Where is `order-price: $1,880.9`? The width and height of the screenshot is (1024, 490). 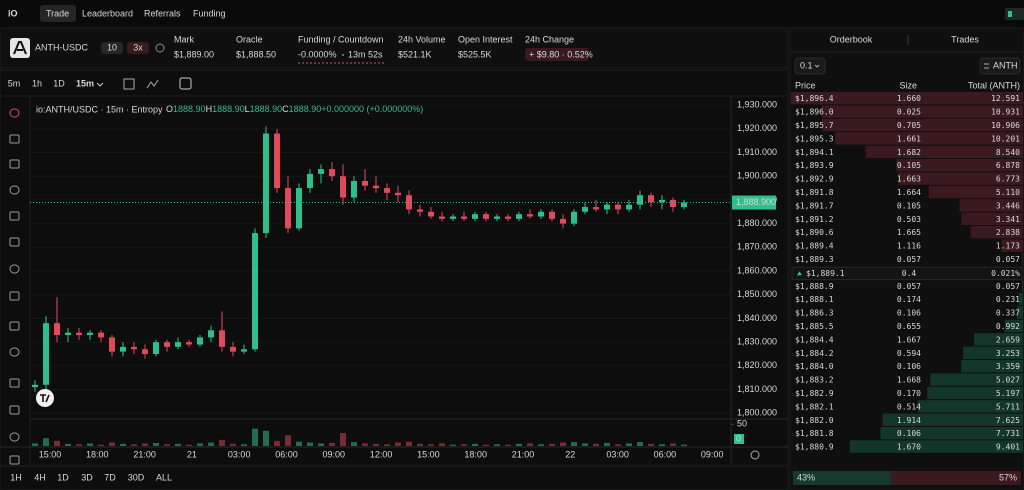
order-price: $1,880.9 is located at coordinates (814, 447).